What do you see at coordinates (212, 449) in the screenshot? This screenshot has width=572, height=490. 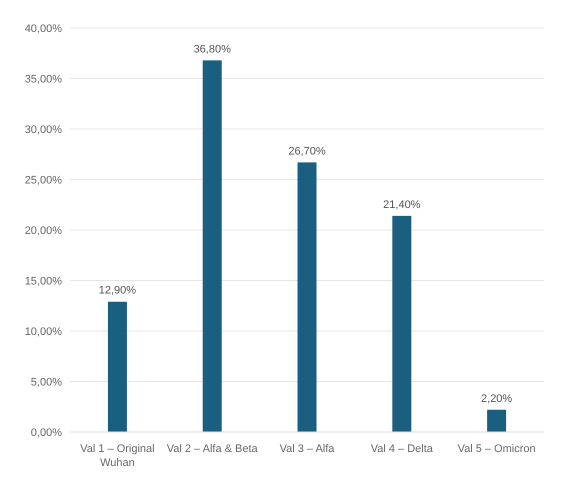 I see `x-tick-label: Val 2 – Alfa & Beta` at bounding box center [212, 449].